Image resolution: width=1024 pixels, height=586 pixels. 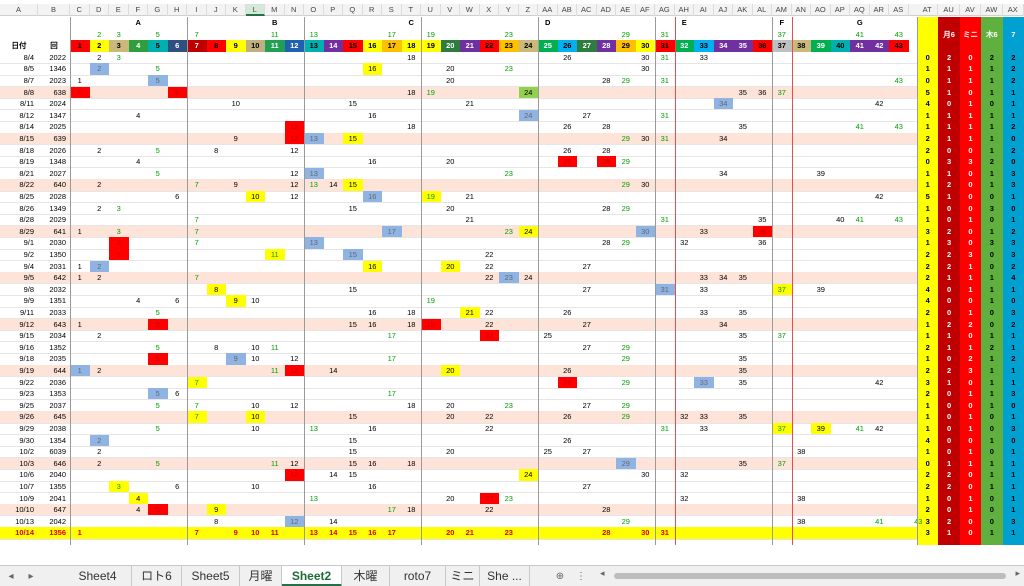 I want to click on round-cell: 2035, so click(x=57, y=359).